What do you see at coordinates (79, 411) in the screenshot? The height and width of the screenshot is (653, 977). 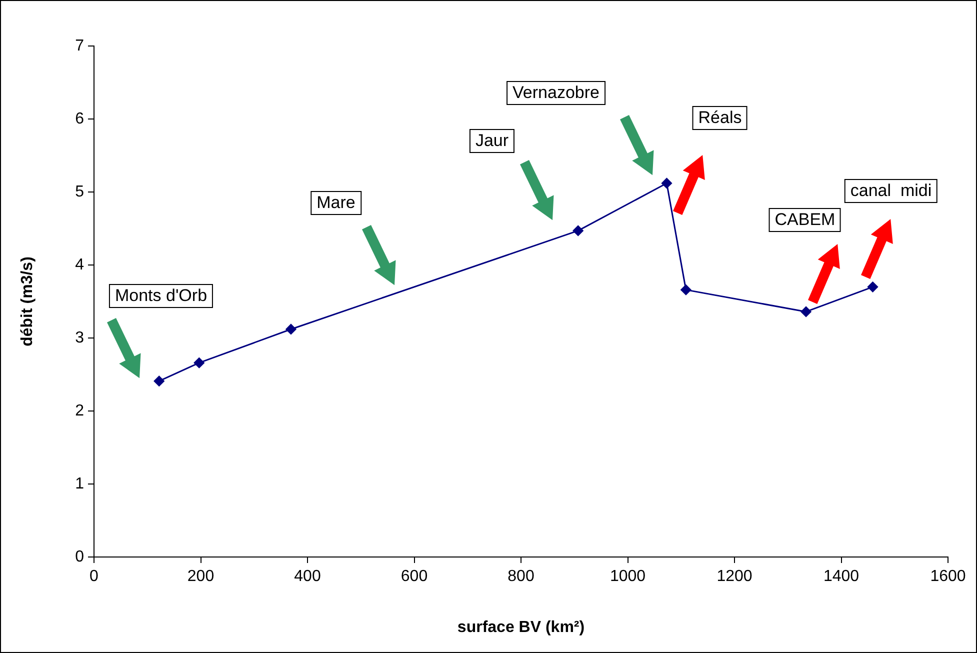 I see `y-tick-label: 2` at bounding box center [79, 411].